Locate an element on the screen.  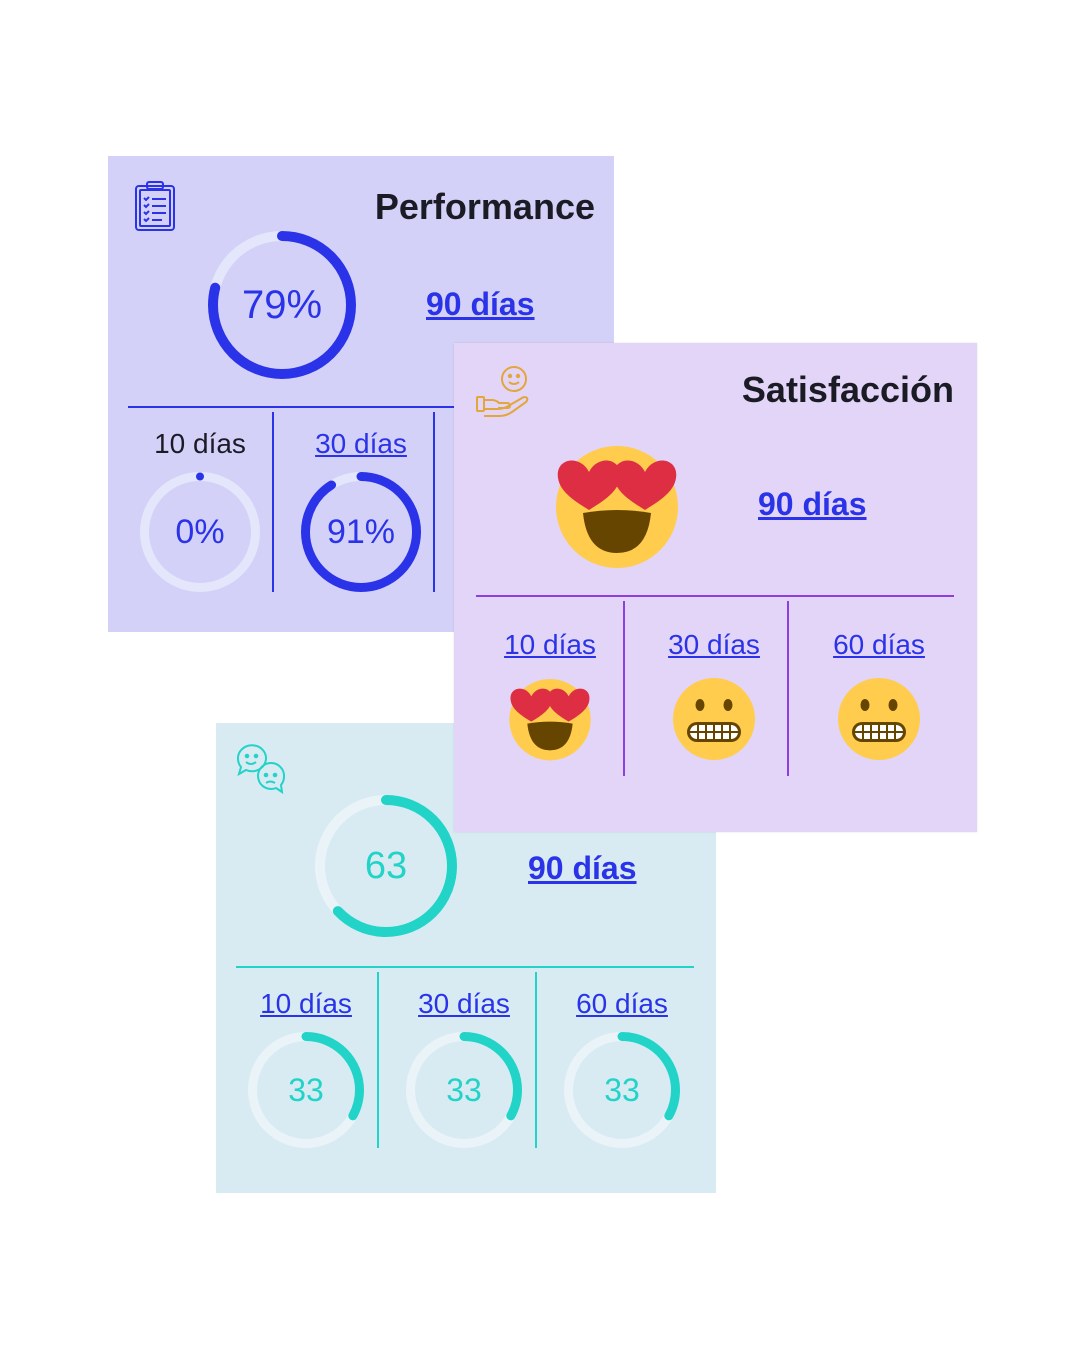
main-progress-value: 79% is located at coordinates (282, 304).